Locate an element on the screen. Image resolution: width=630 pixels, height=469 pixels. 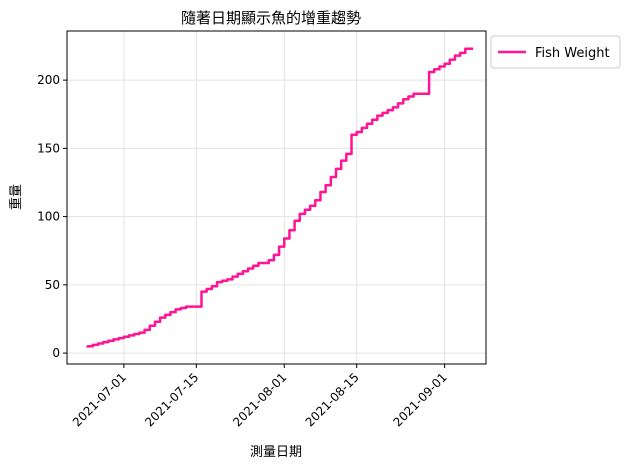
x-axis-title: 測量日期 is located at coordinates (276, 452).